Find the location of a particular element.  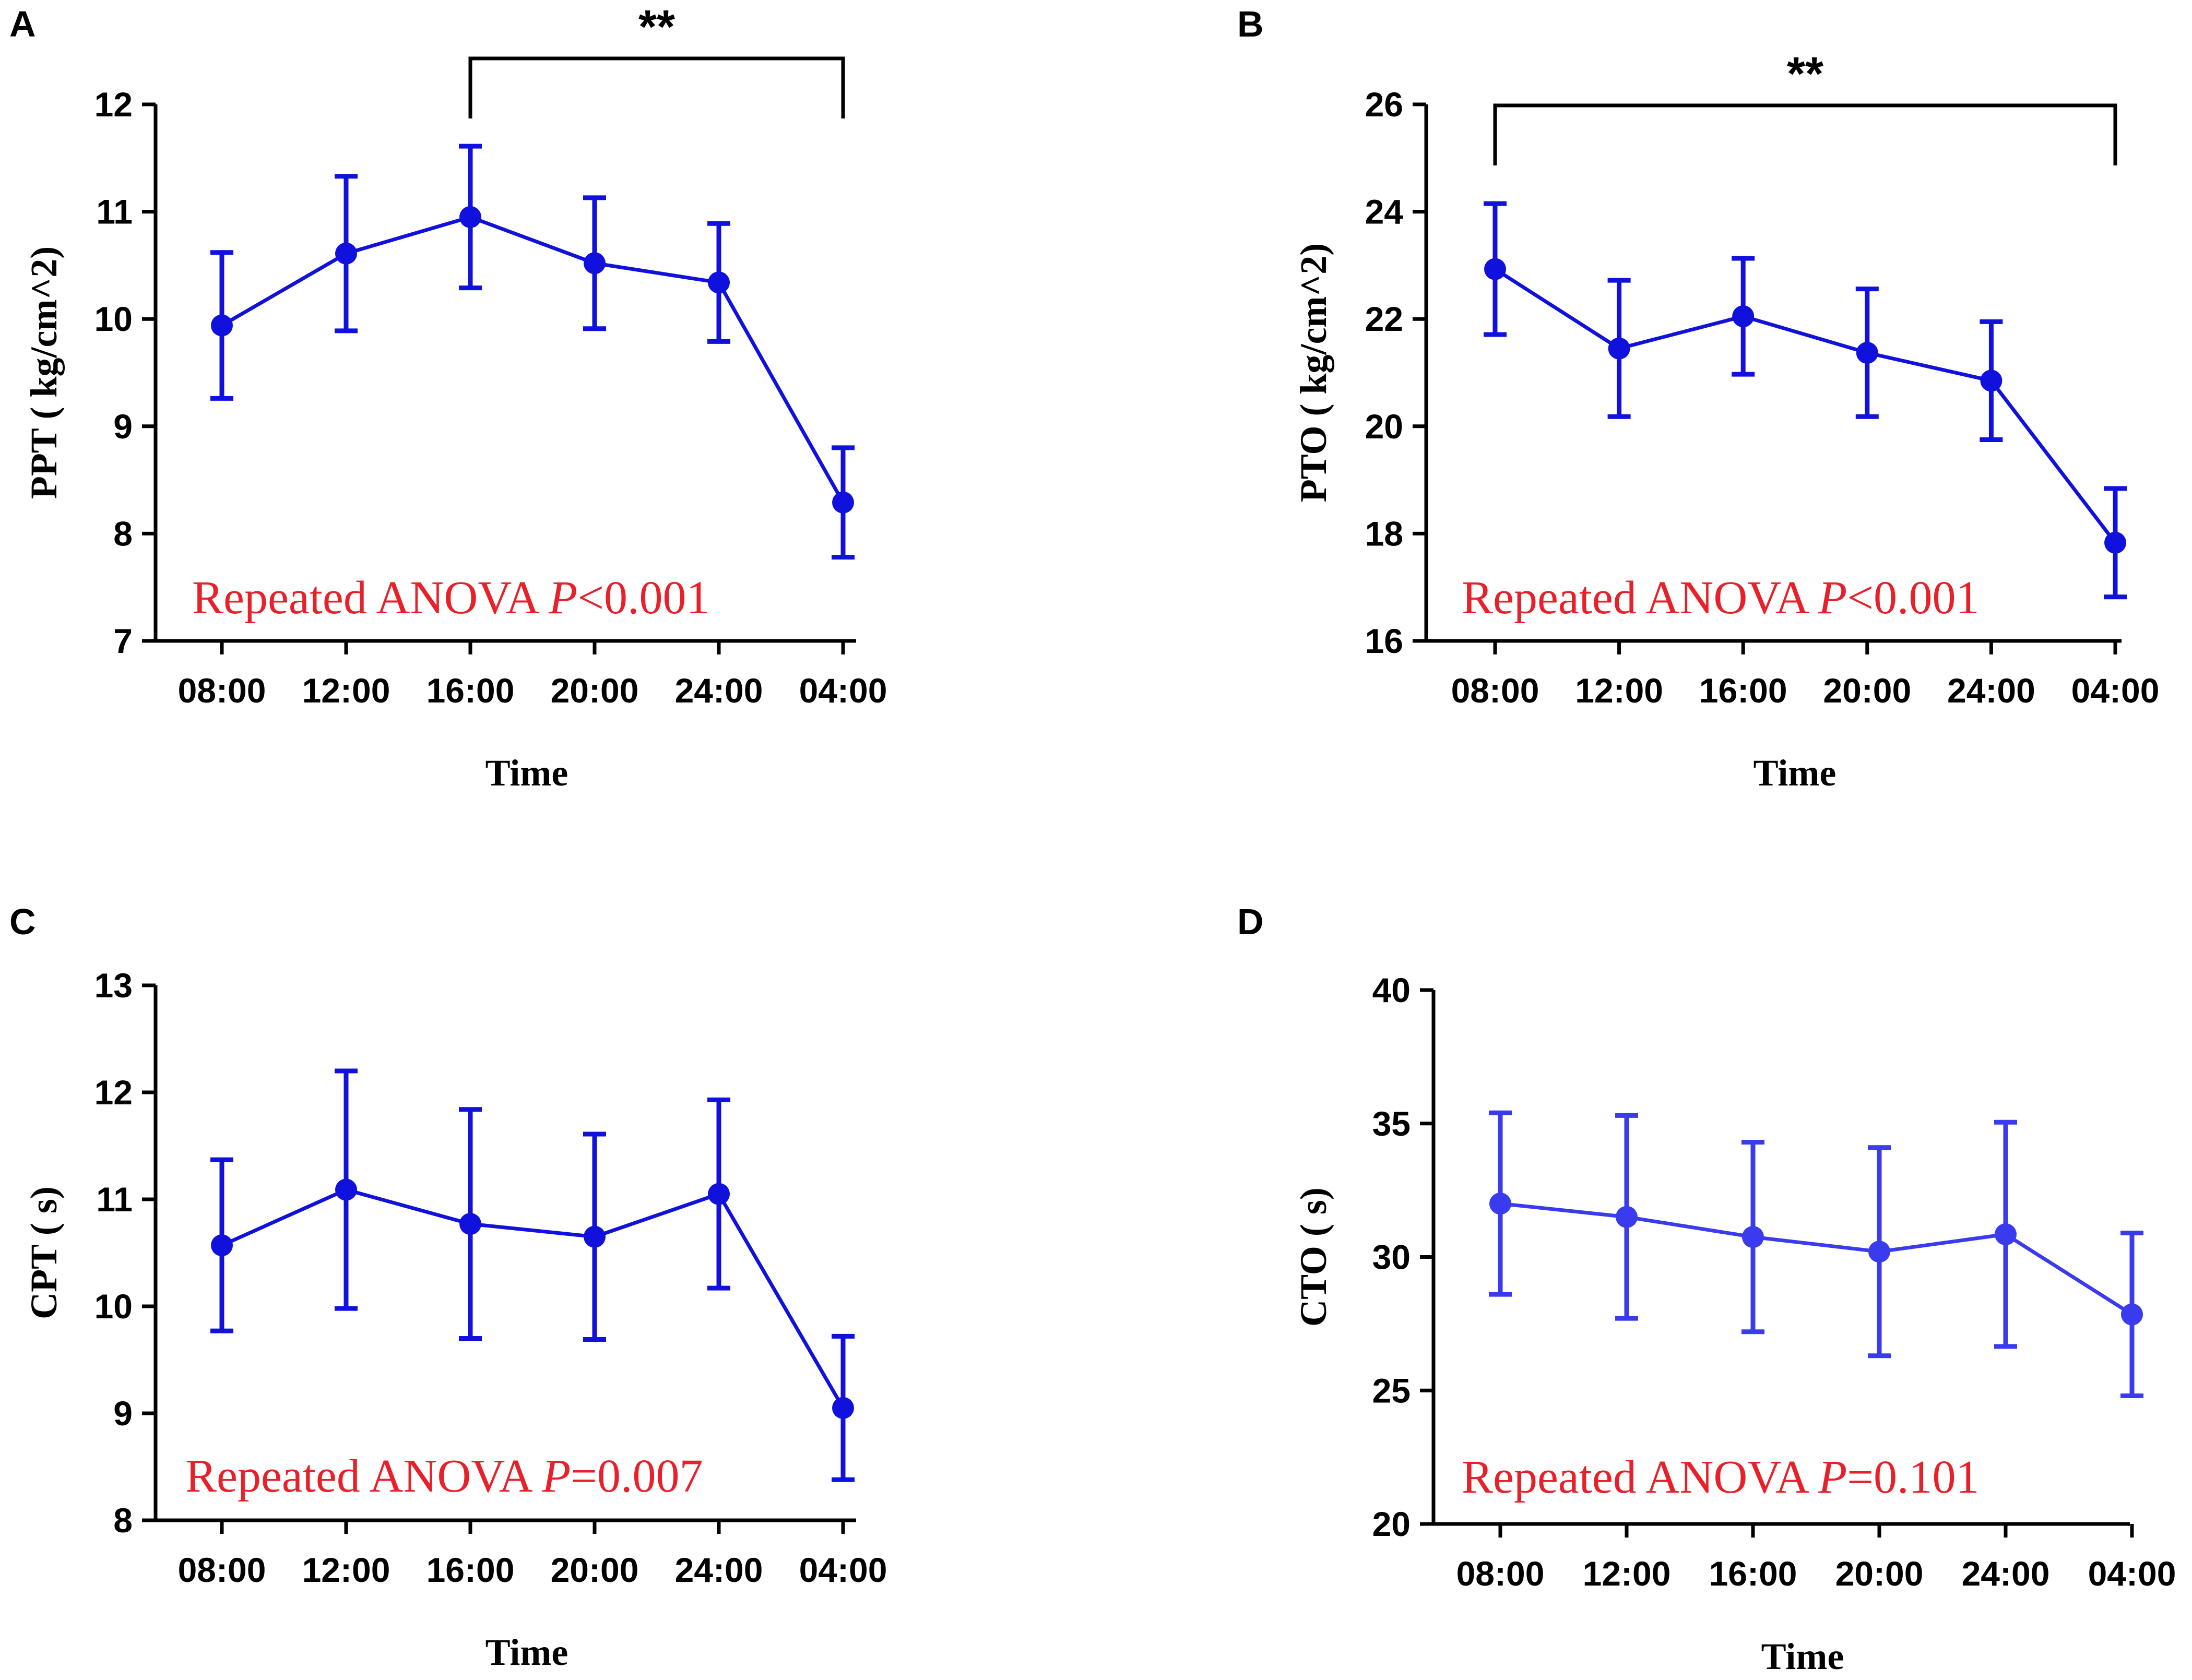

y-tick-label: 40 is located at coordinates (1391, 990).